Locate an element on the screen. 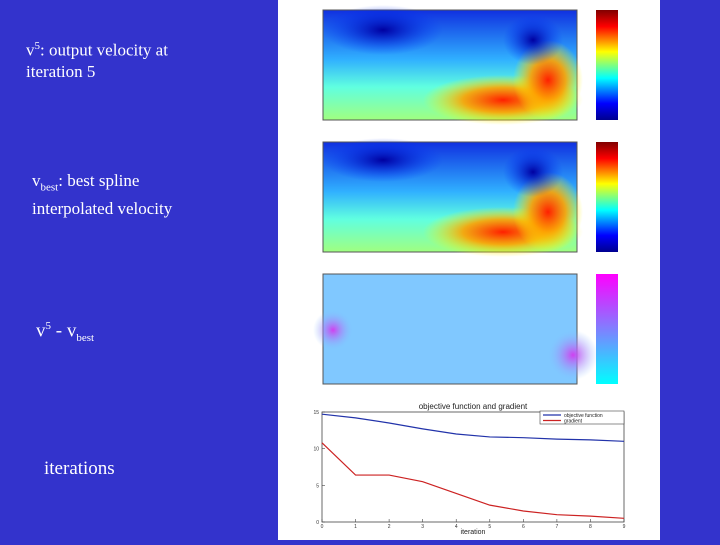 Image resolution: width=720 pixels, height=545 pixels. label-difference: v5 - vbest is located at coordinates (65, 332).